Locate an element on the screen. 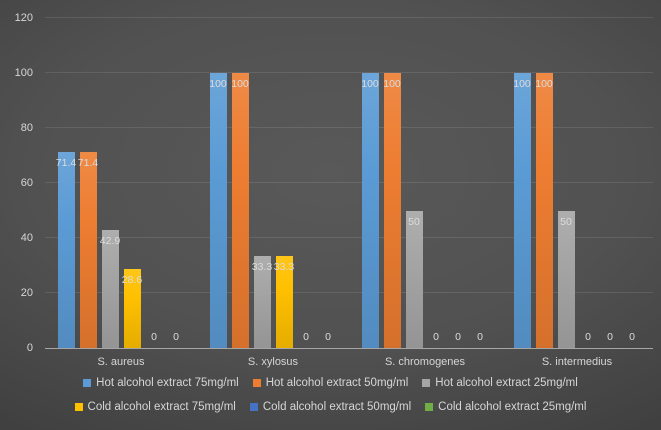 Image resolution: width=661 pixels, height=430 pixels. legend-item: Hot alcohol extract 50mg/ml is located at coordinates (330, 383).